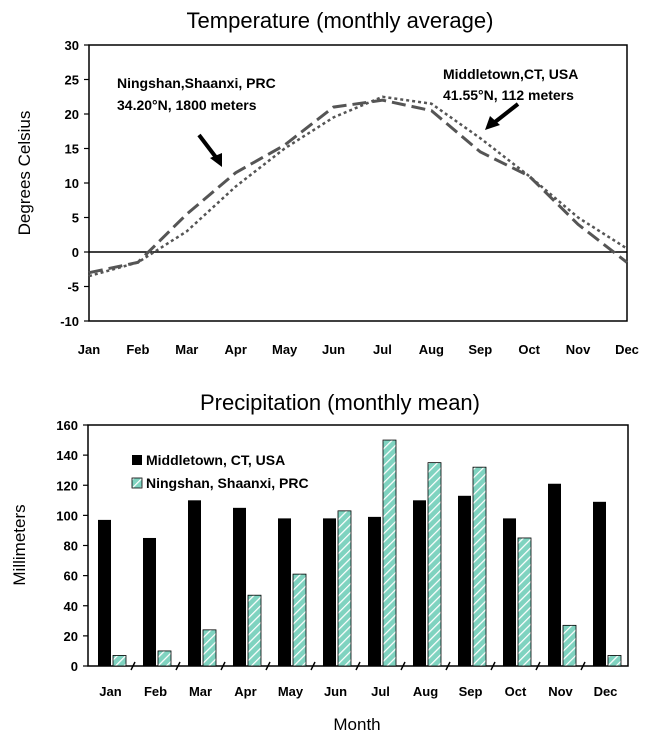 Image resolution: width=653 pixels, height=736 pixels. What do you see at coordinates (137, 460) in the screenshot?
I see `legend-swatch-middletown` at bounding box center [137, 460].